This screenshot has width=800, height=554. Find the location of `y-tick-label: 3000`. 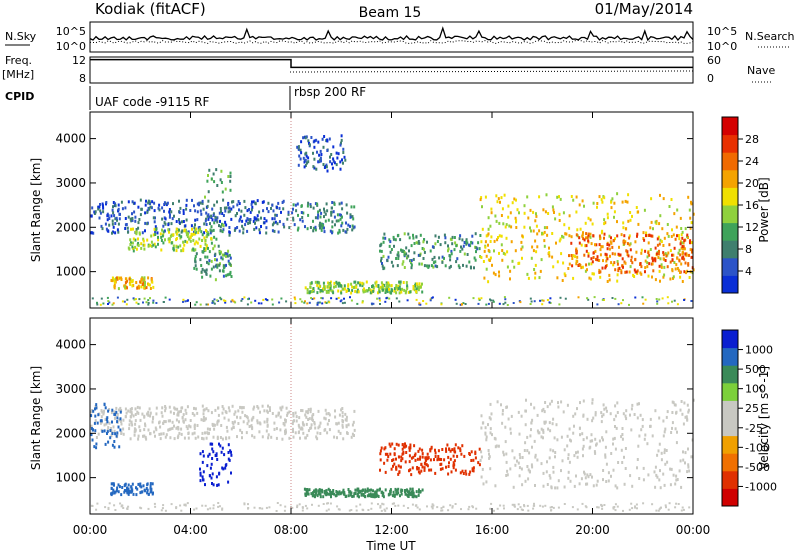

y-tick-label: 3000 is located at coordinates (70, 183).